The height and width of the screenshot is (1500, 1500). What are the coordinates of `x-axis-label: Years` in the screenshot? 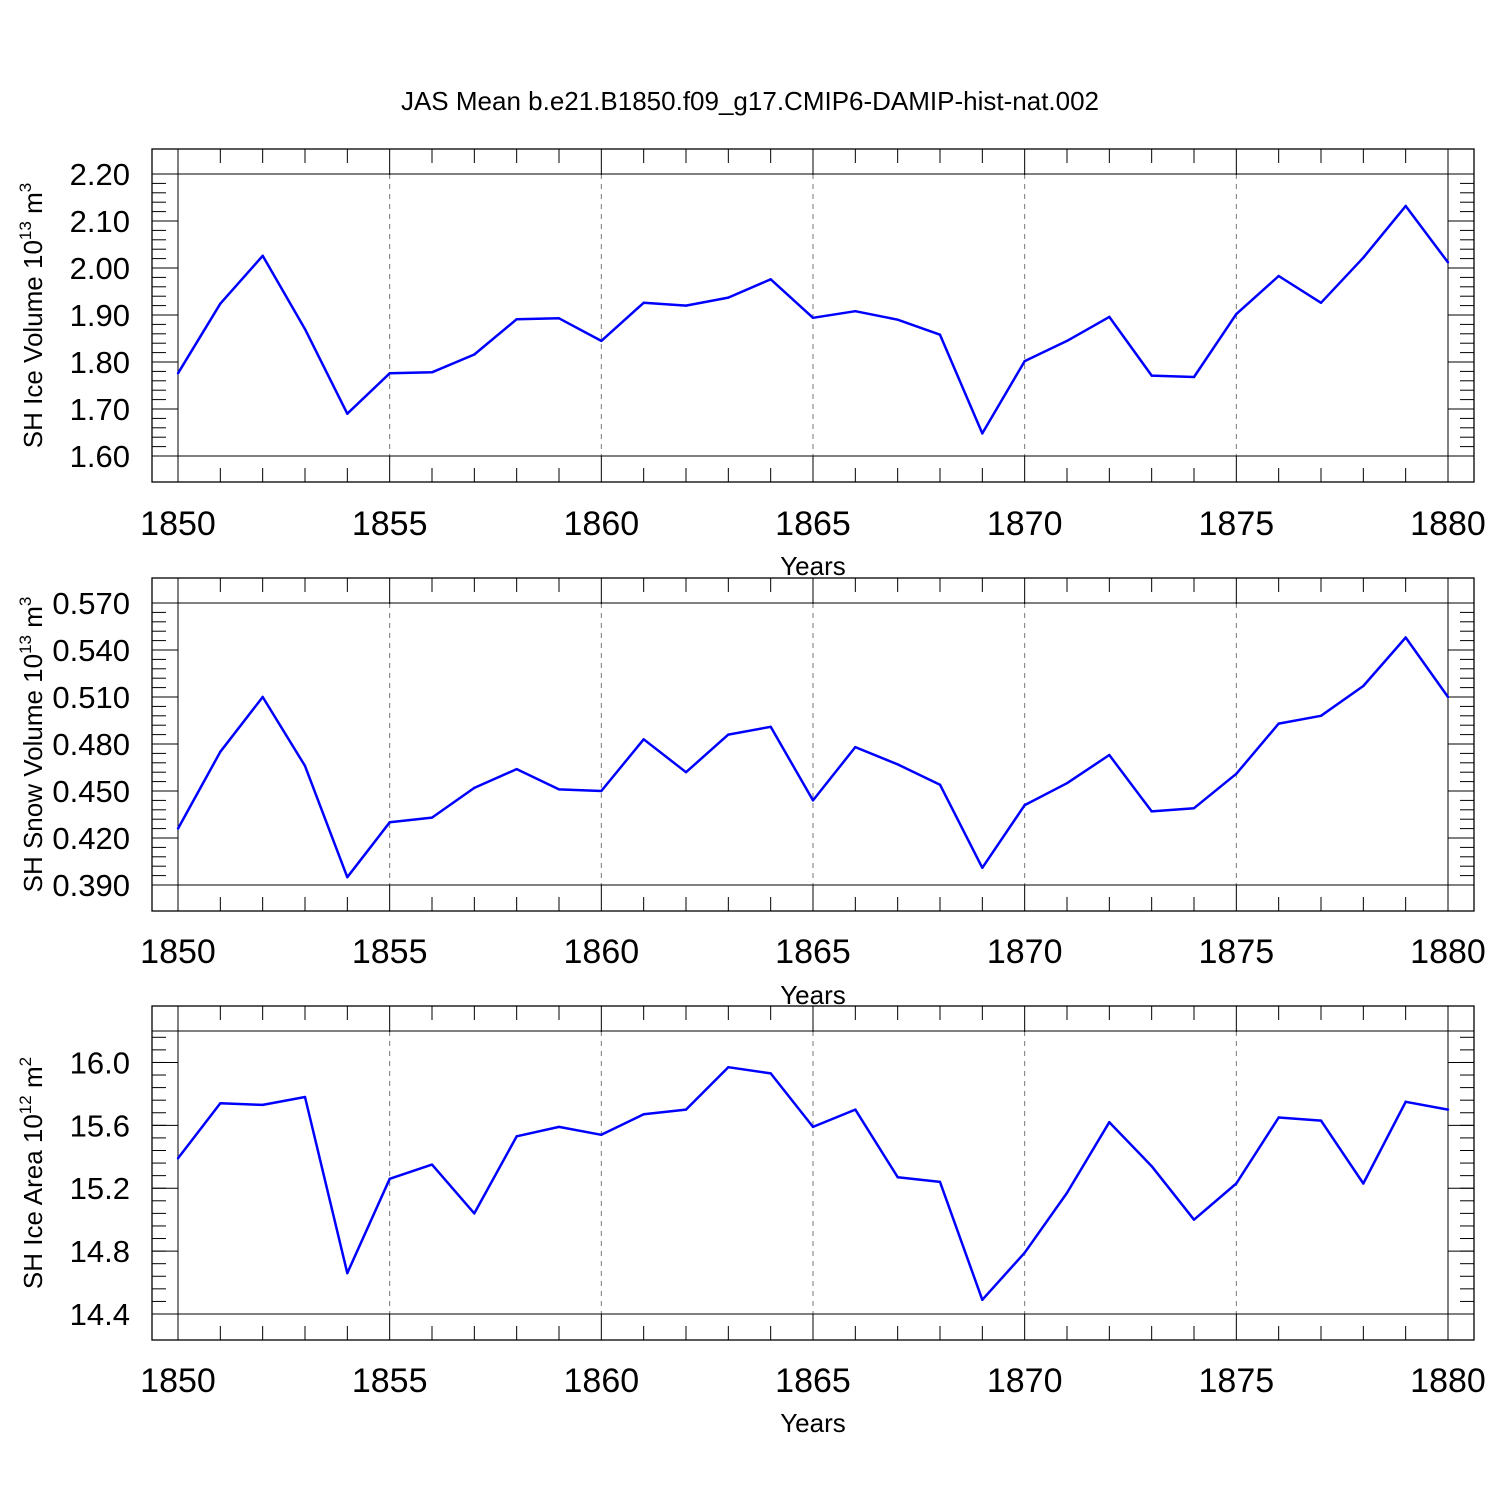 It's located at (813, 566).